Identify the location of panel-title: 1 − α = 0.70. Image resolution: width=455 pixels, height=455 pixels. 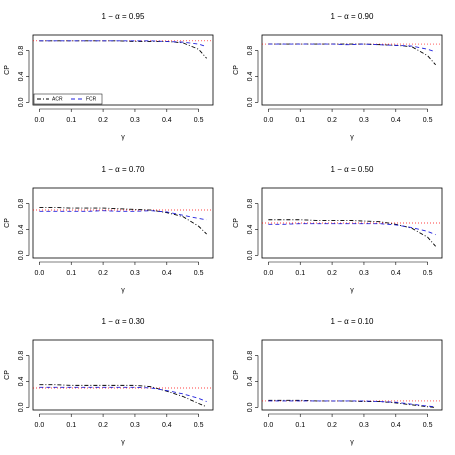
(123, 169).